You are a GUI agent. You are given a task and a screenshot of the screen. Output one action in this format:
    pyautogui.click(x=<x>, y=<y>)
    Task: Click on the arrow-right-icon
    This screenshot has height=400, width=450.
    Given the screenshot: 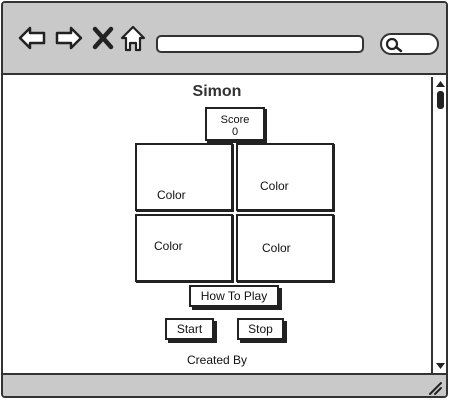 What is the action you would take?
    pyautogui.click(x=69, y=38)
    